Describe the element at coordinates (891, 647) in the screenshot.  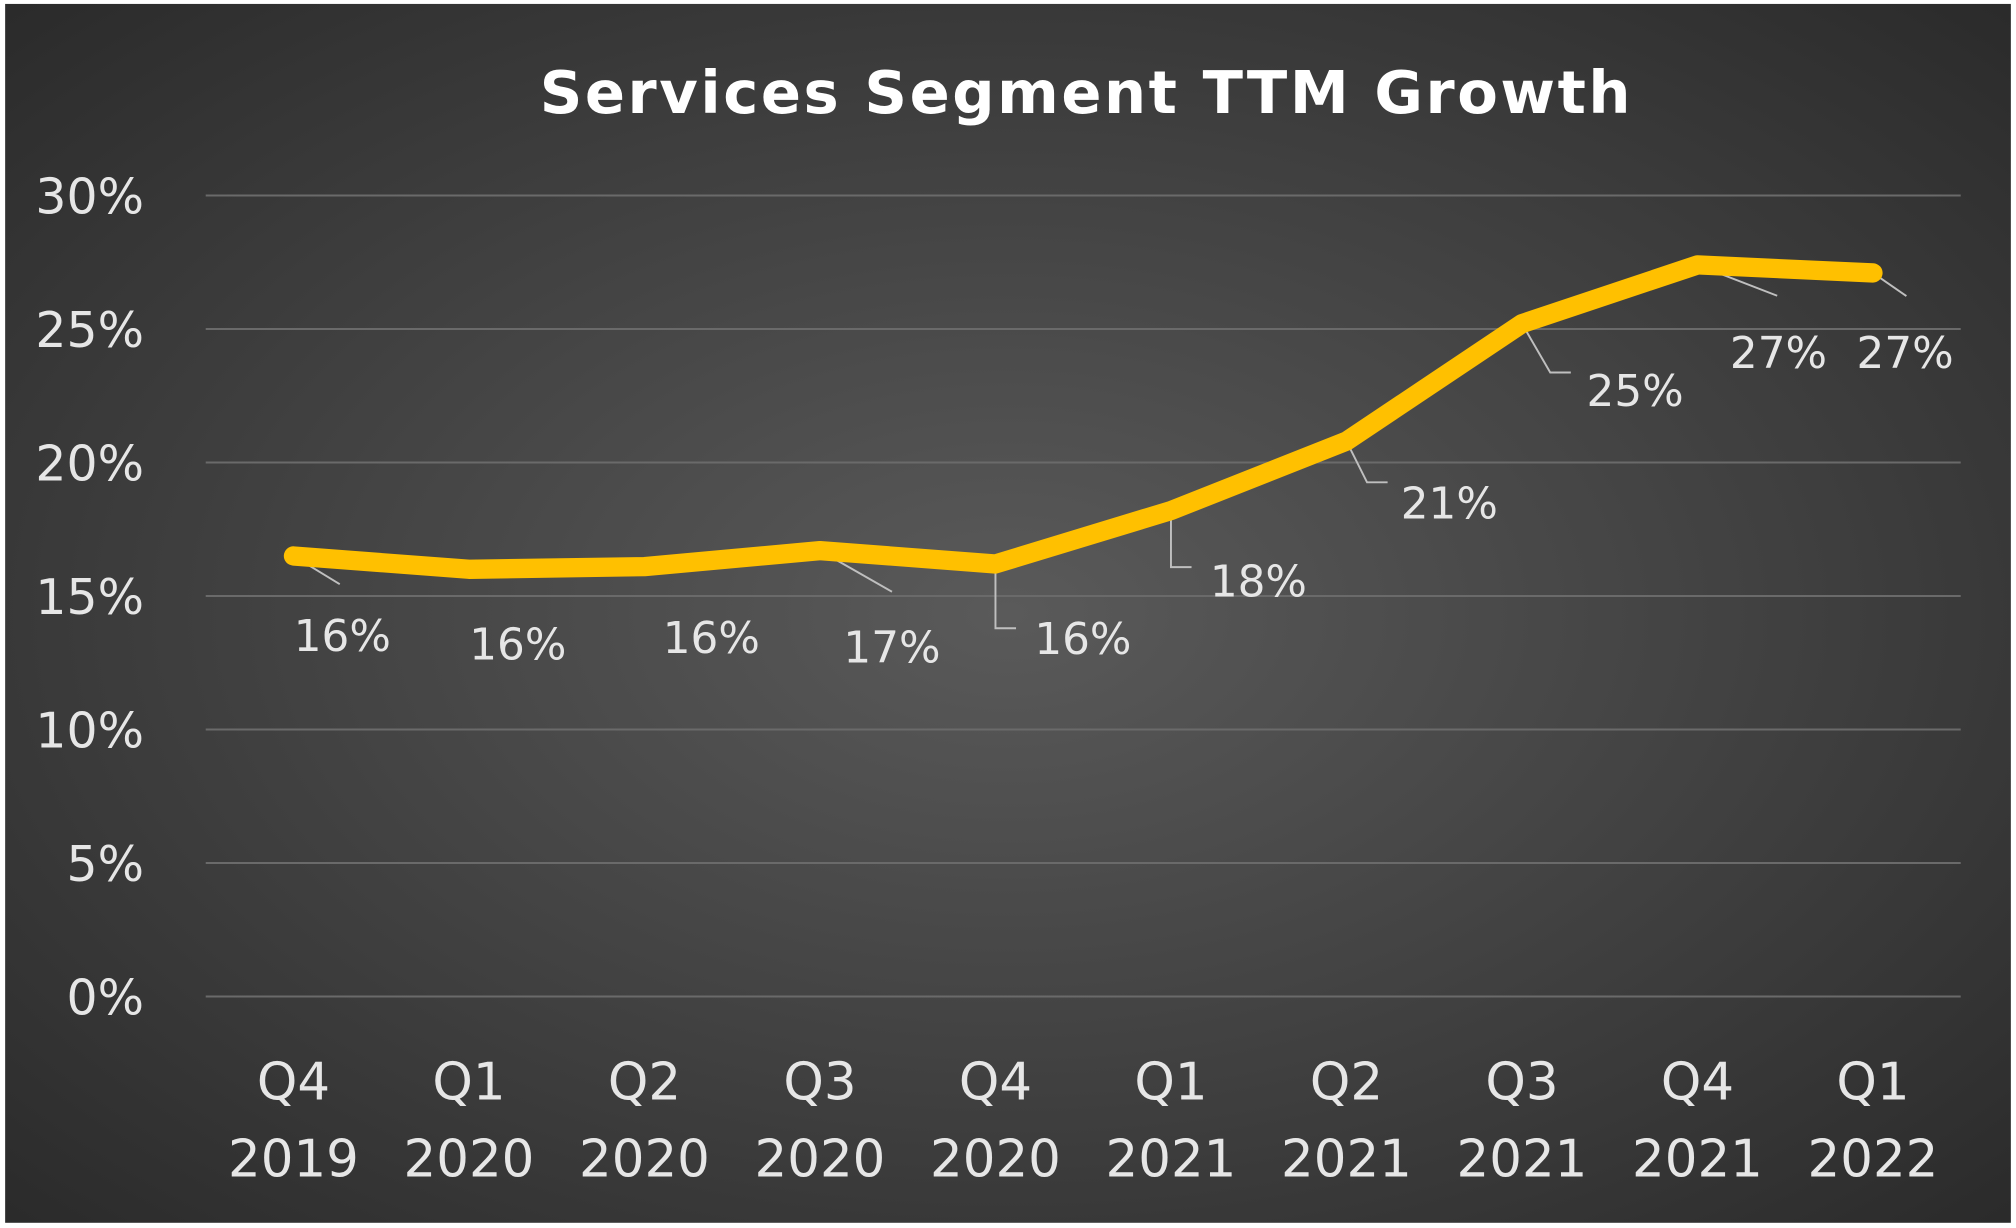
I see `data-label: 17%` at that location.